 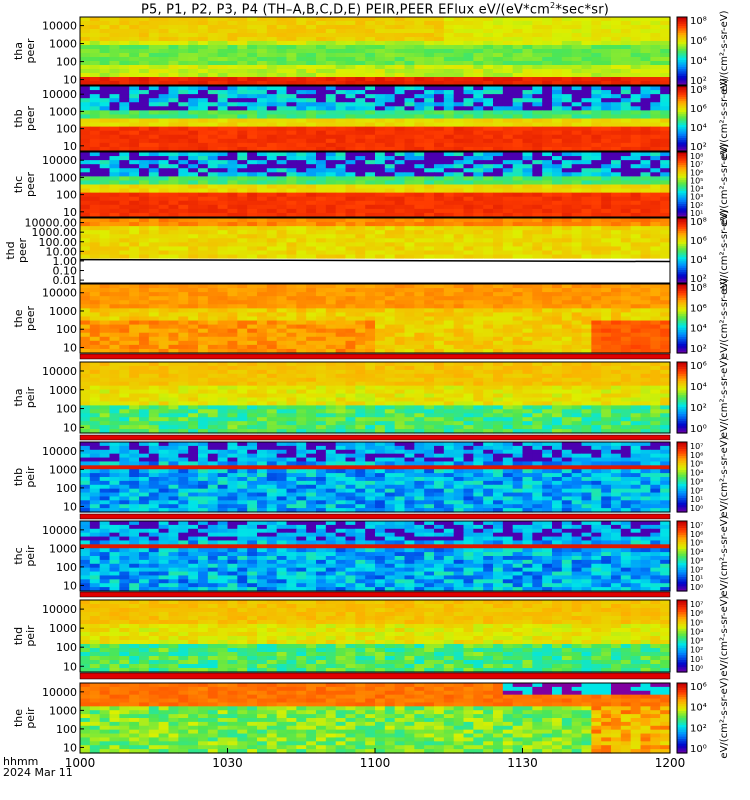 I want to click on y-tick-label: 10000, so click(x=59, y=94).